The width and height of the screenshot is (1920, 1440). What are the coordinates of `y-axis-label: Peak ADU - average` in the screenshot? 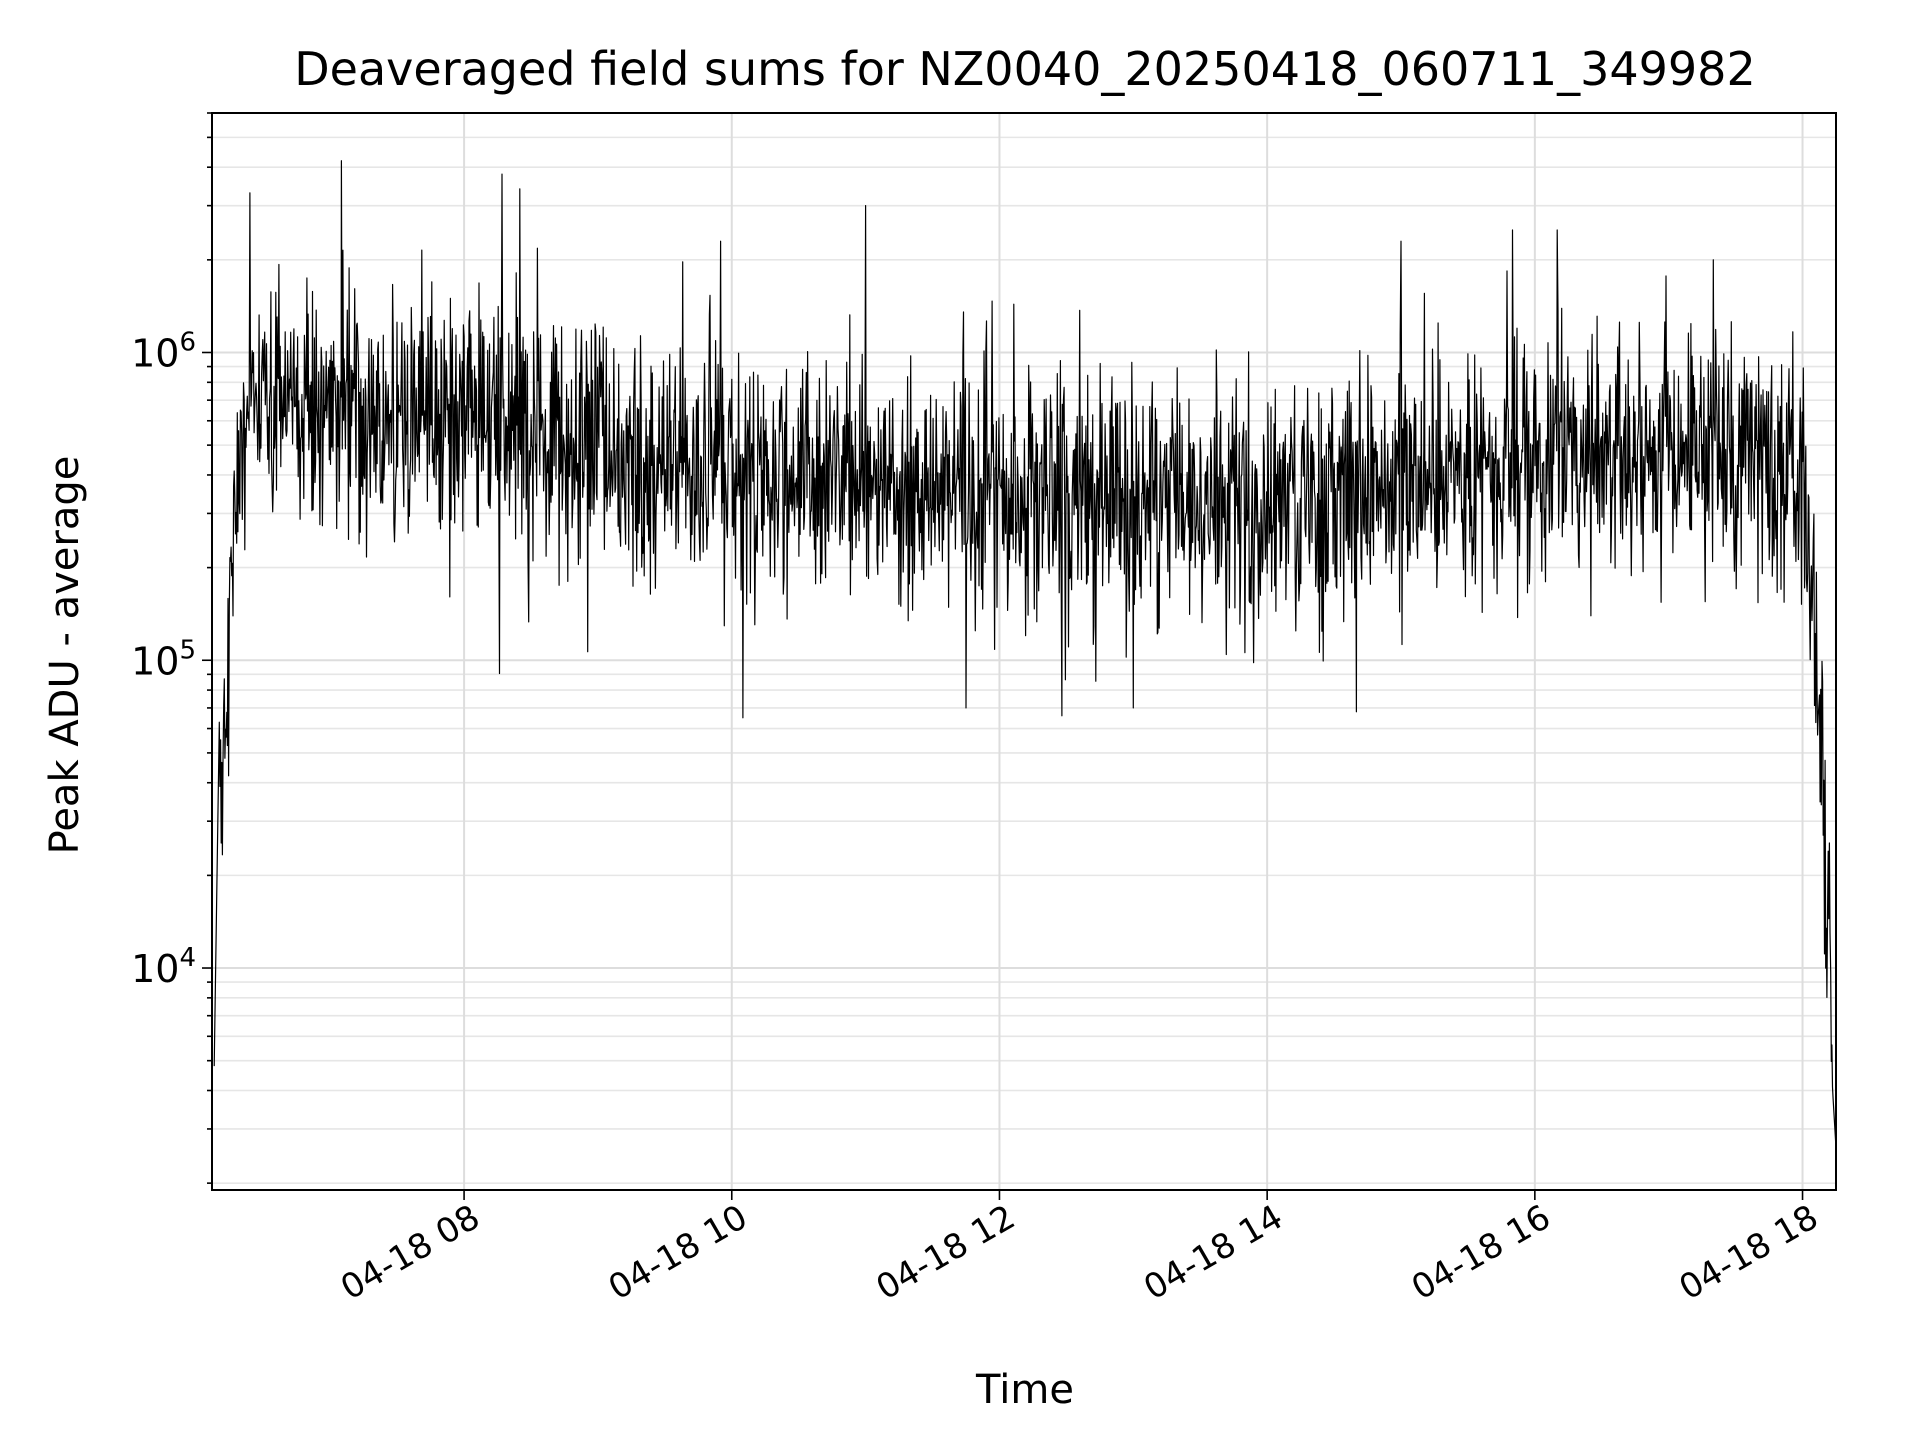 It's located at (65, 655).